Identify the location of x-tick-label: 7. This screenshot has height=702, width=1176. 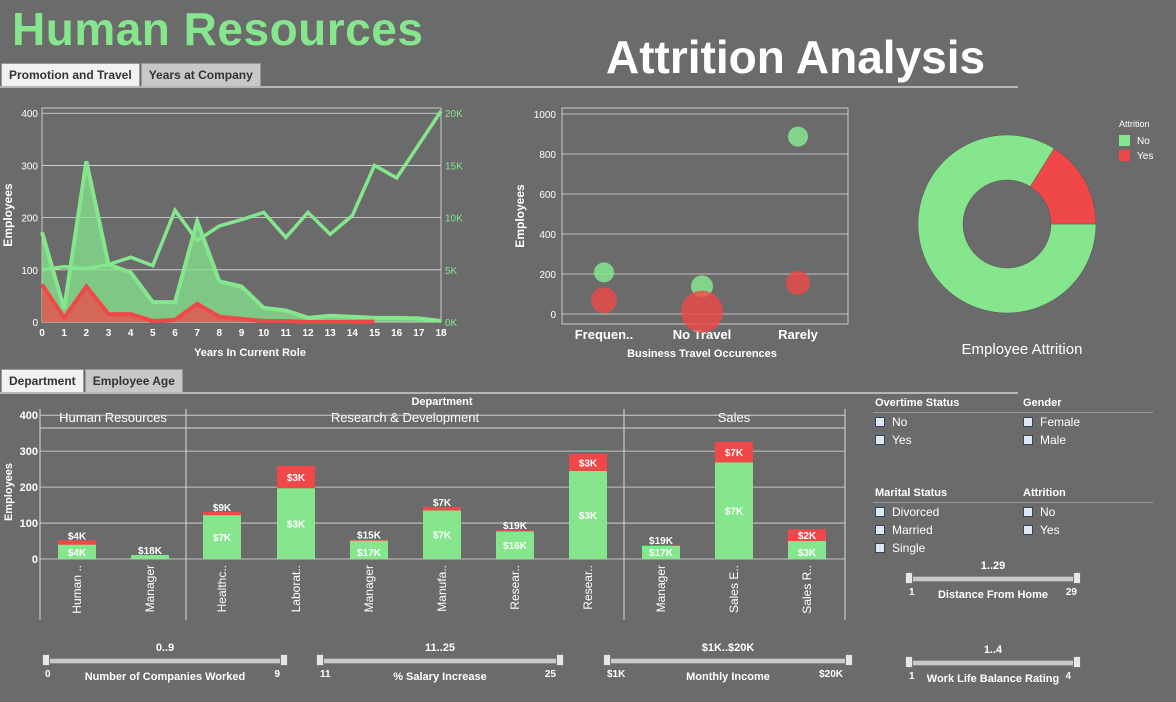
(197, 333).